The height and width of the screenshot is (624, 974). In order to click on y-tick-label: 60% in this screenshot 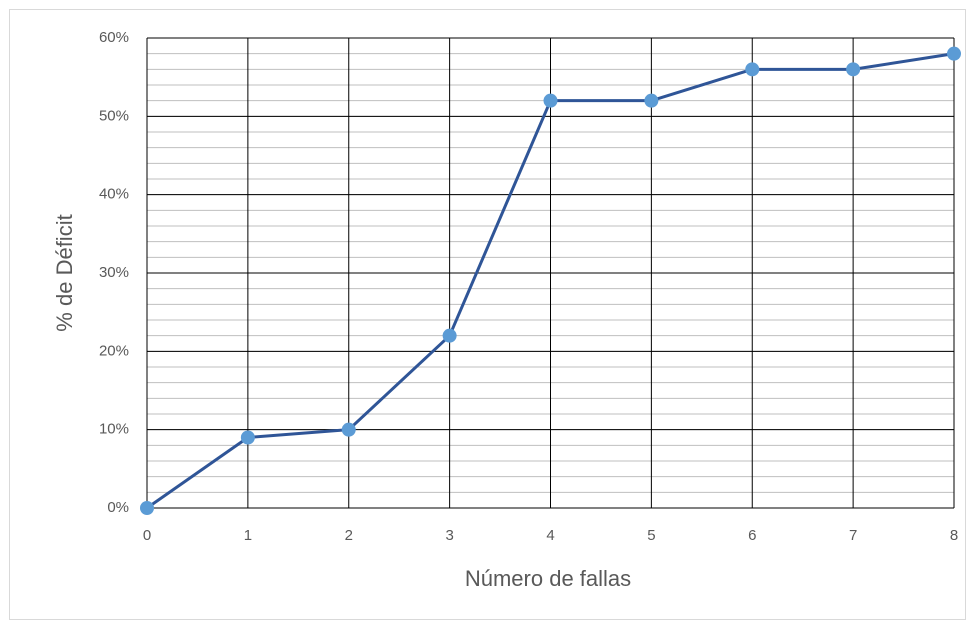, I will do `click(114, 37)`.